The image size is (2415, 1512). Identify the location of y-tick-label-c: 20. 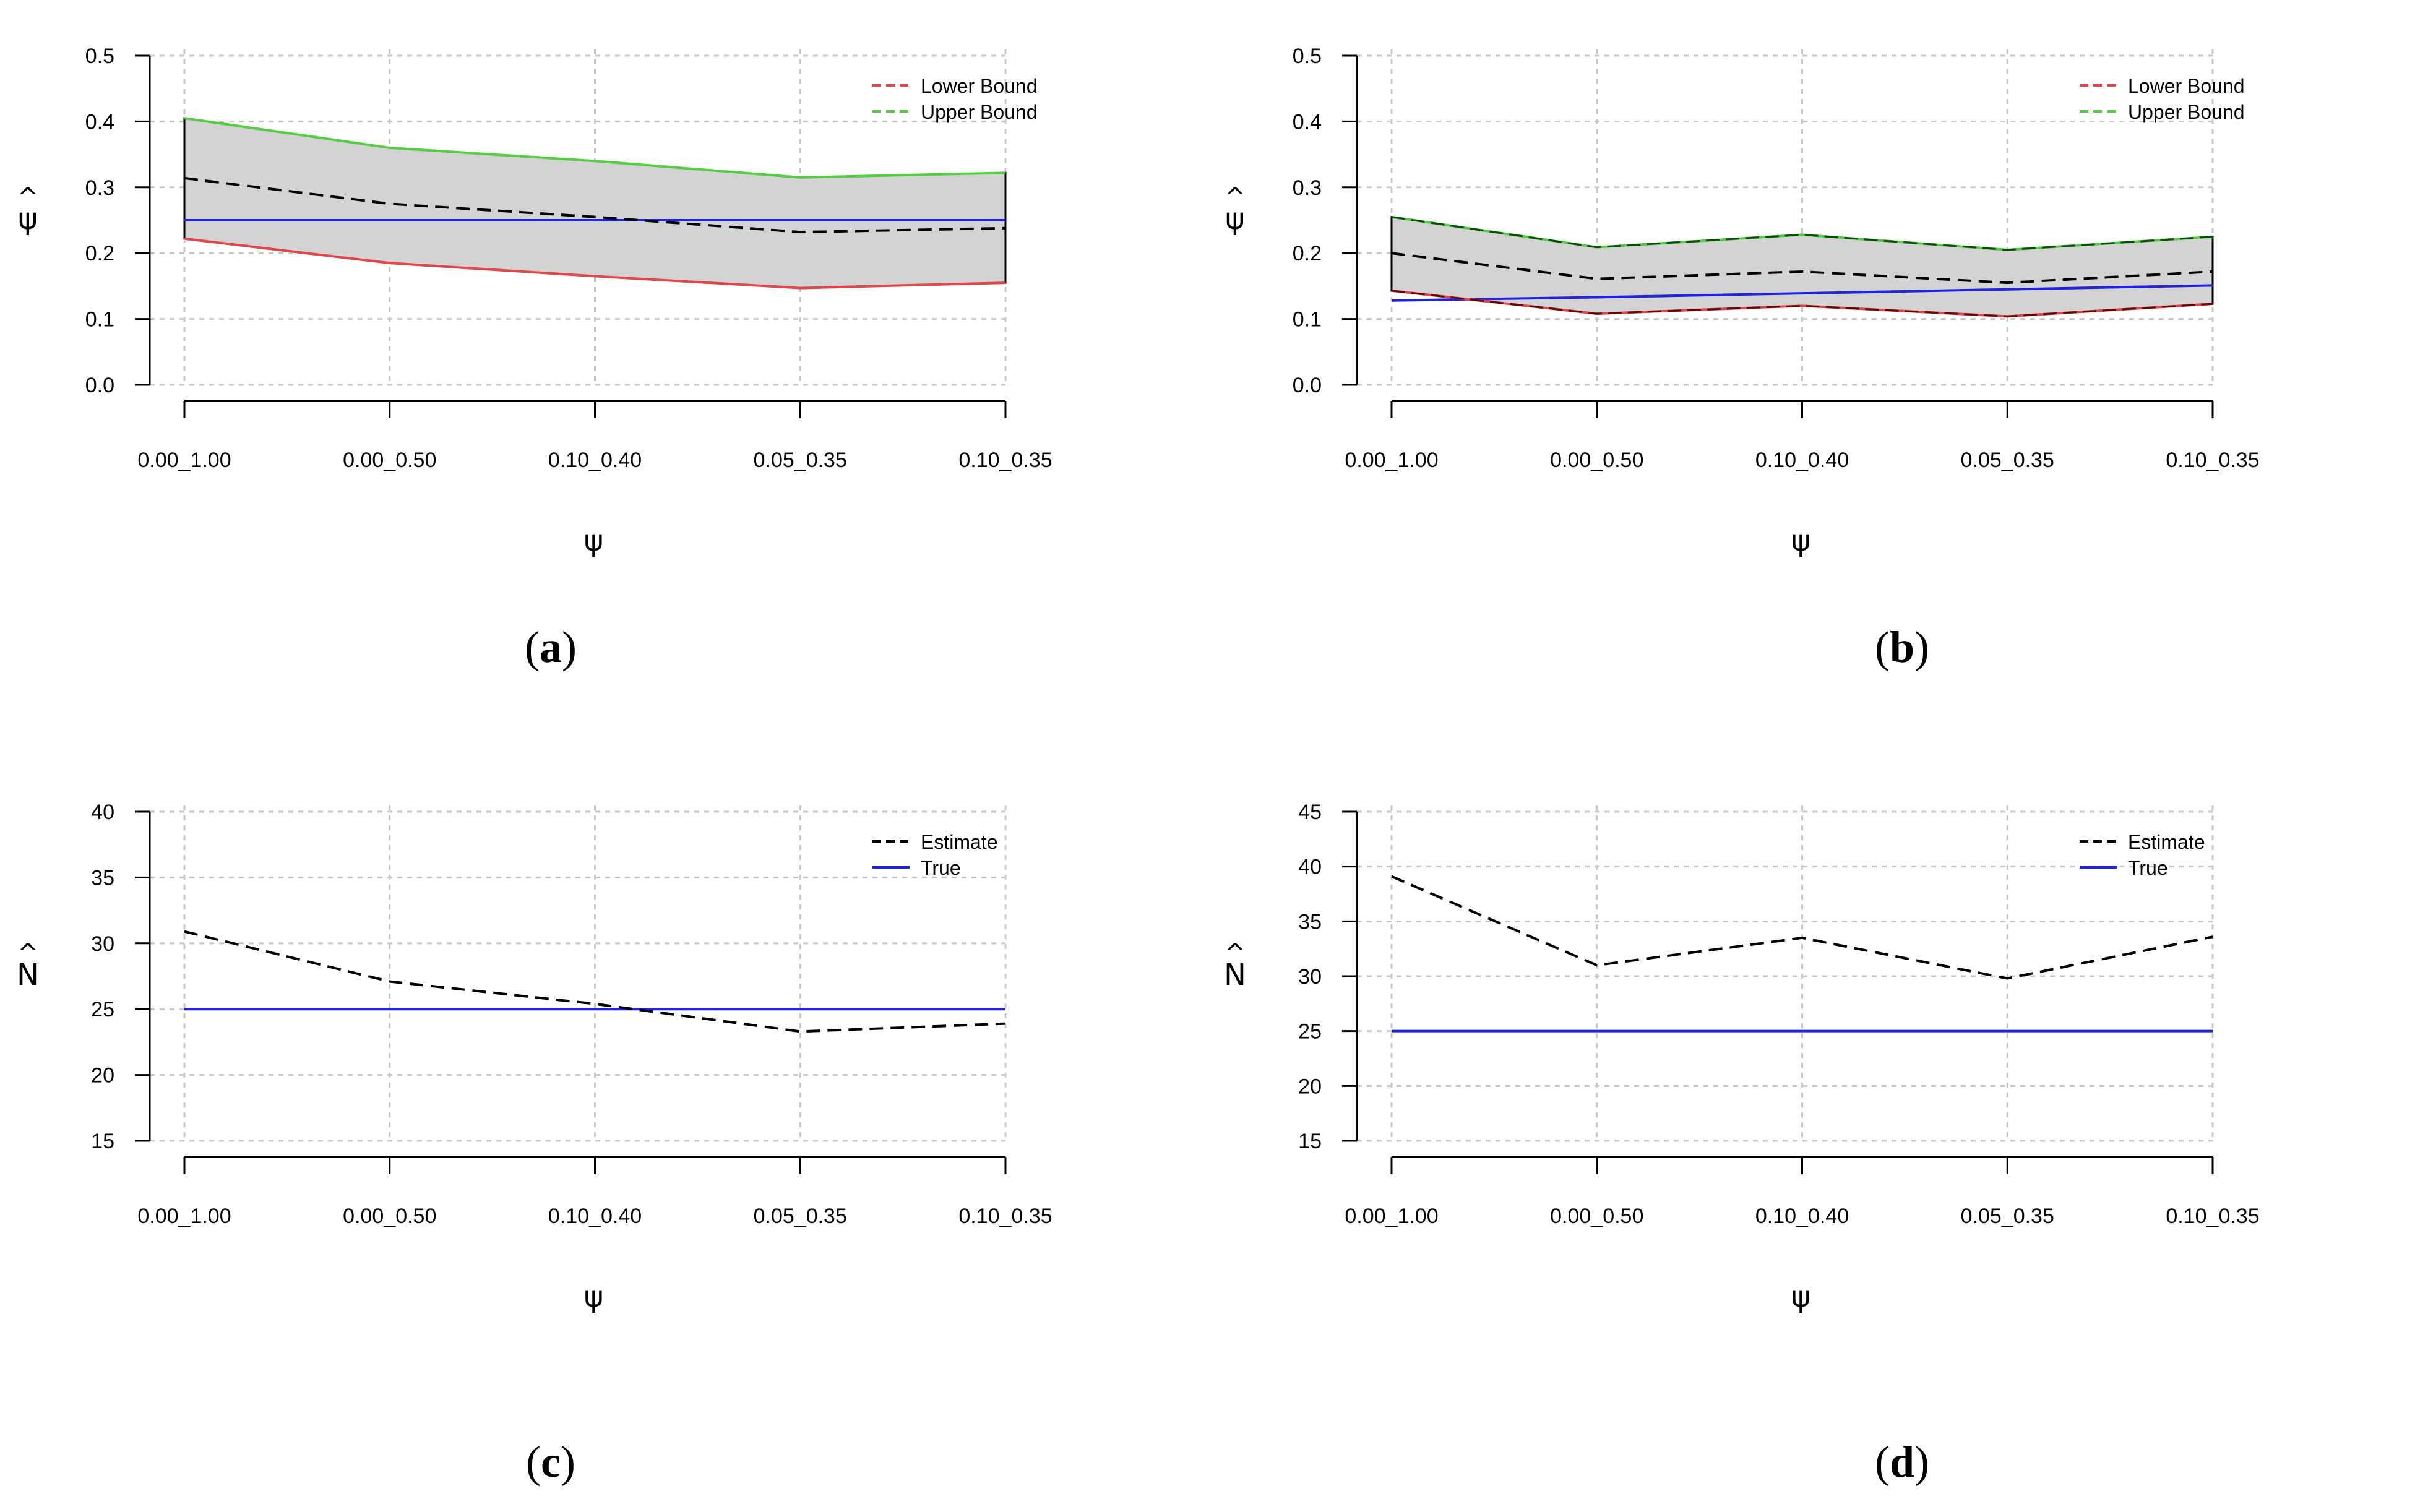
(102, 1076).